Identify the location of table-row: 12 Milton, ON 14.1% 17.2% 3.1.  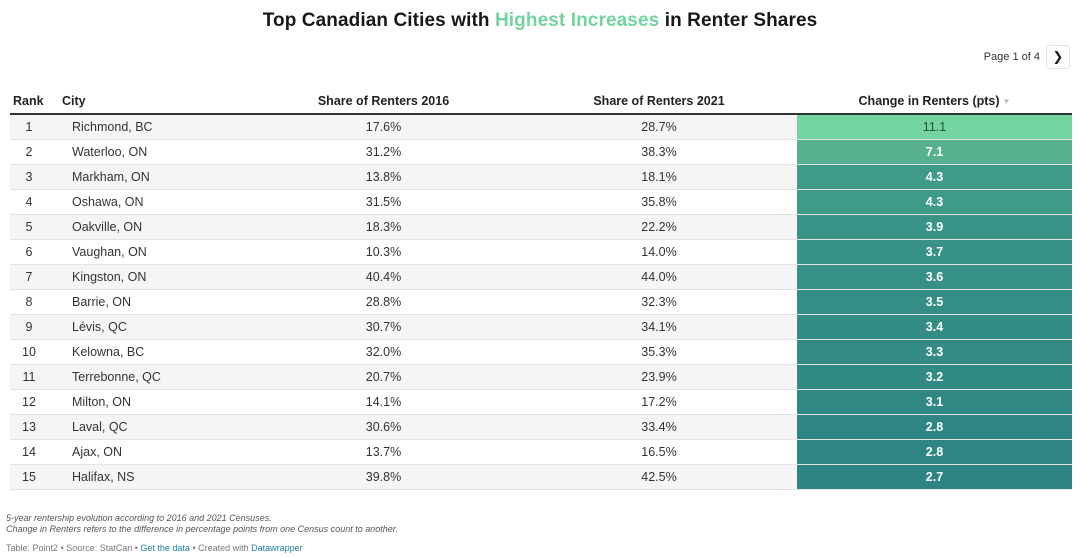
(541, 402).